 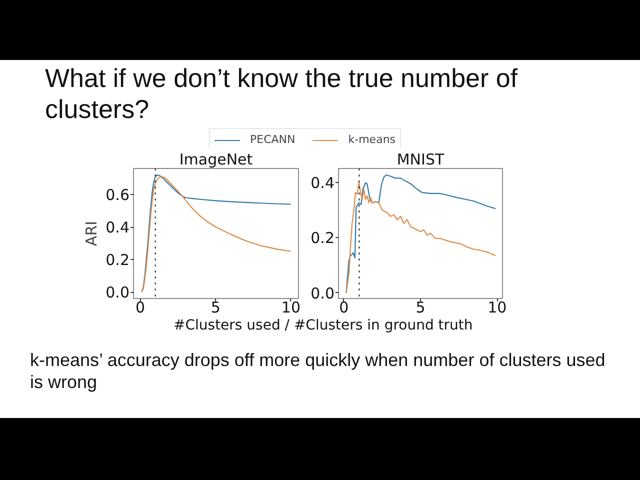 I want to click on chart-title: MNIST, so click(x=420, y=159).